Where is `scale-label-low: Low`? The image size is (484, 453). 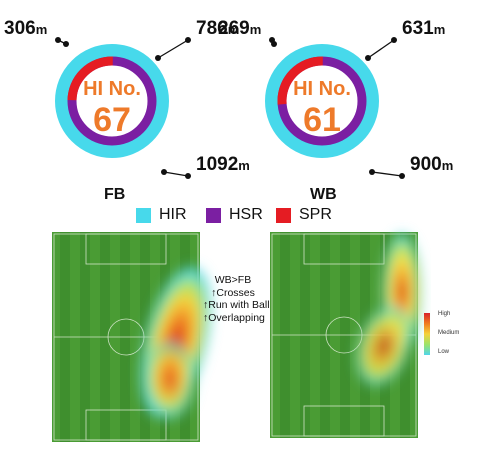 scale-label-low: Low is located at coordinates (444, 352).